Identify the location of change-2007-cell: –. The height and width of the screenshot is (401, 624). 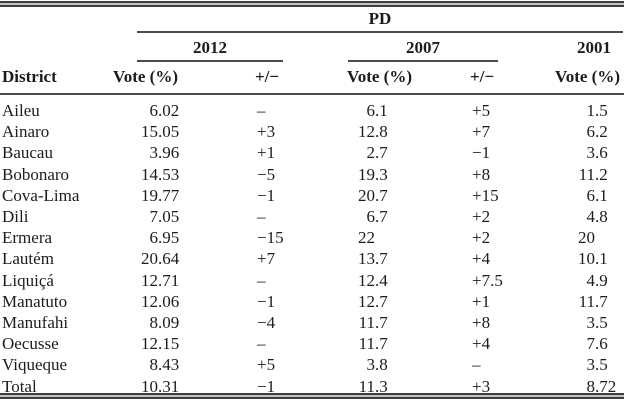
(476, 365).